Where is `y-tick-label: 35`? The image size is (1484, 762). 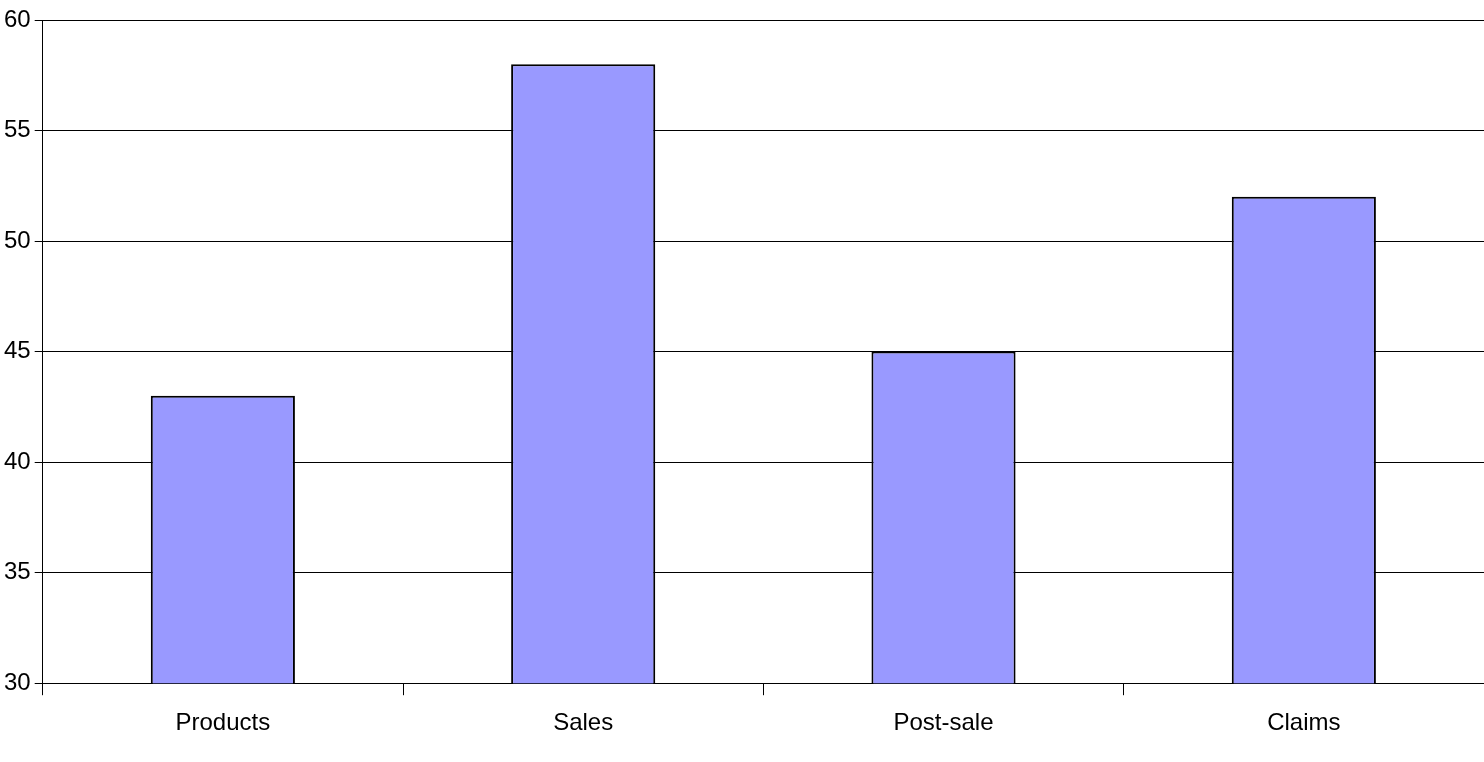
y-tick-label: 35 is located at coordinates (17, 571).